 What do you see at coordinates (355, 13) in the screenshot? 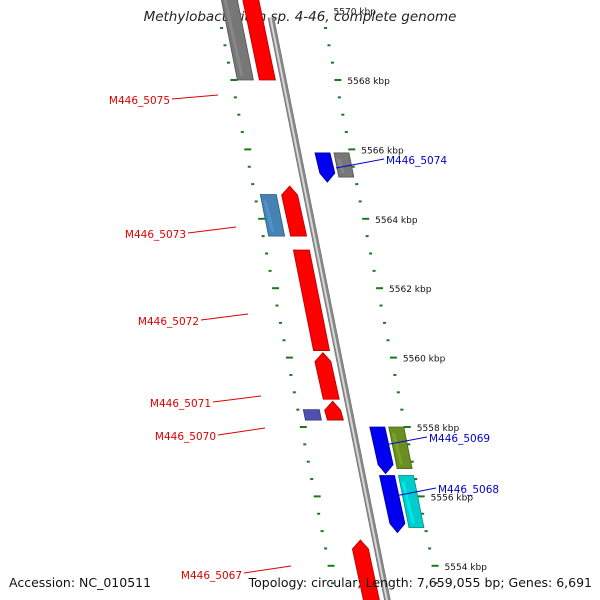
I see `scale-label: 5570 kbp` at bounding box center [355, 13].